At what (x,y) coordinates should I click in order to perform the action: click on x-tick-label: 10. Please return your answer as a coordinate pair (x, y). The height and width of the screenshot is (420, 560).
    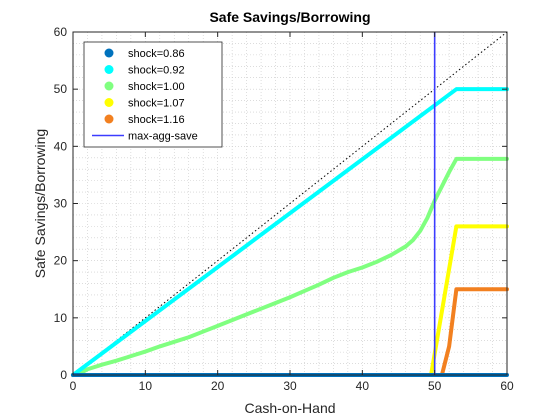
    Looking at the image, I should click on (146, 386).